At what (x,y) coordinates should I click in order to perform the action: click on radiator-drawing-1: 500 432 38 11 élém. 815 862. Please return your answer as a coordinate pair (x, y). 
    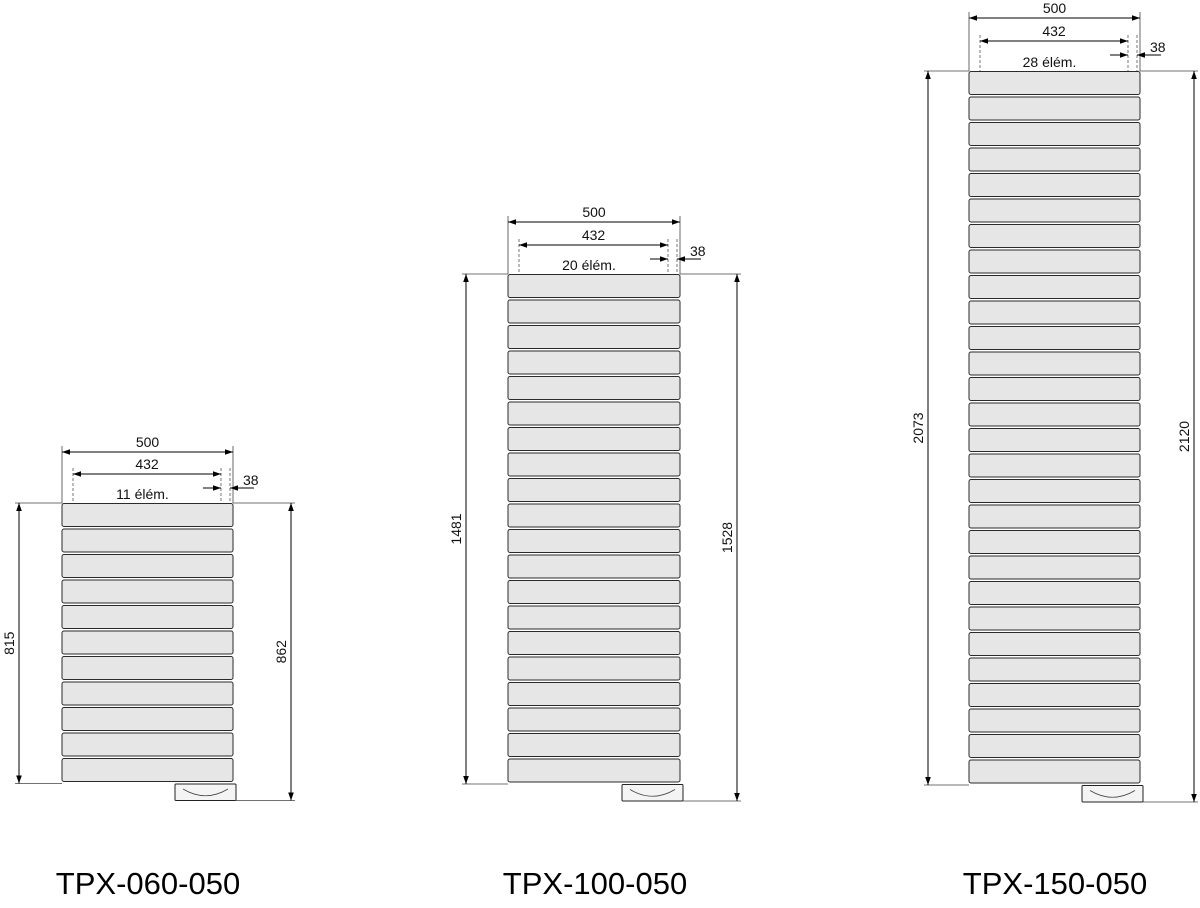
    Looking at the image, I should click on (148, 617).